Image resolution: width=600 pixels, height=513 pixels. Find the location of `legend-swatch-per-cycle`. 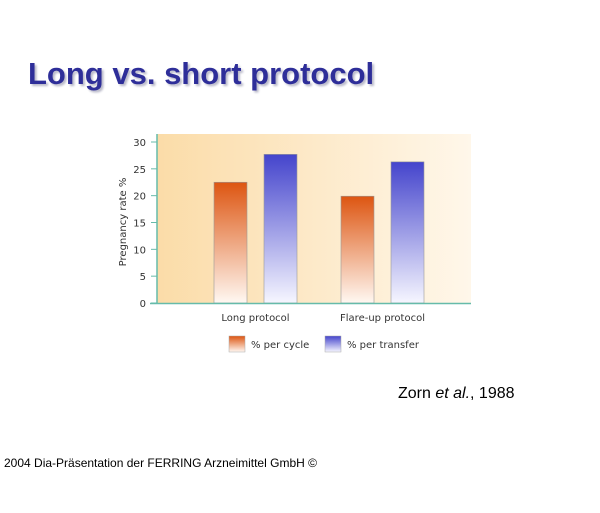

legend-swatch-per-cycle is located at coordinates (237, 344).